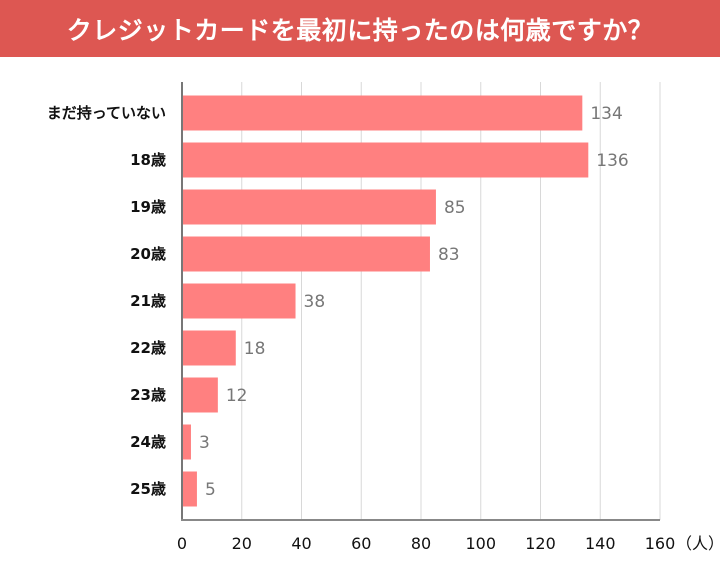  What do you see at coordinates (301, 543) in the screenshot?
I see `x-tick-label: 40` at bounding box center [301, 543].